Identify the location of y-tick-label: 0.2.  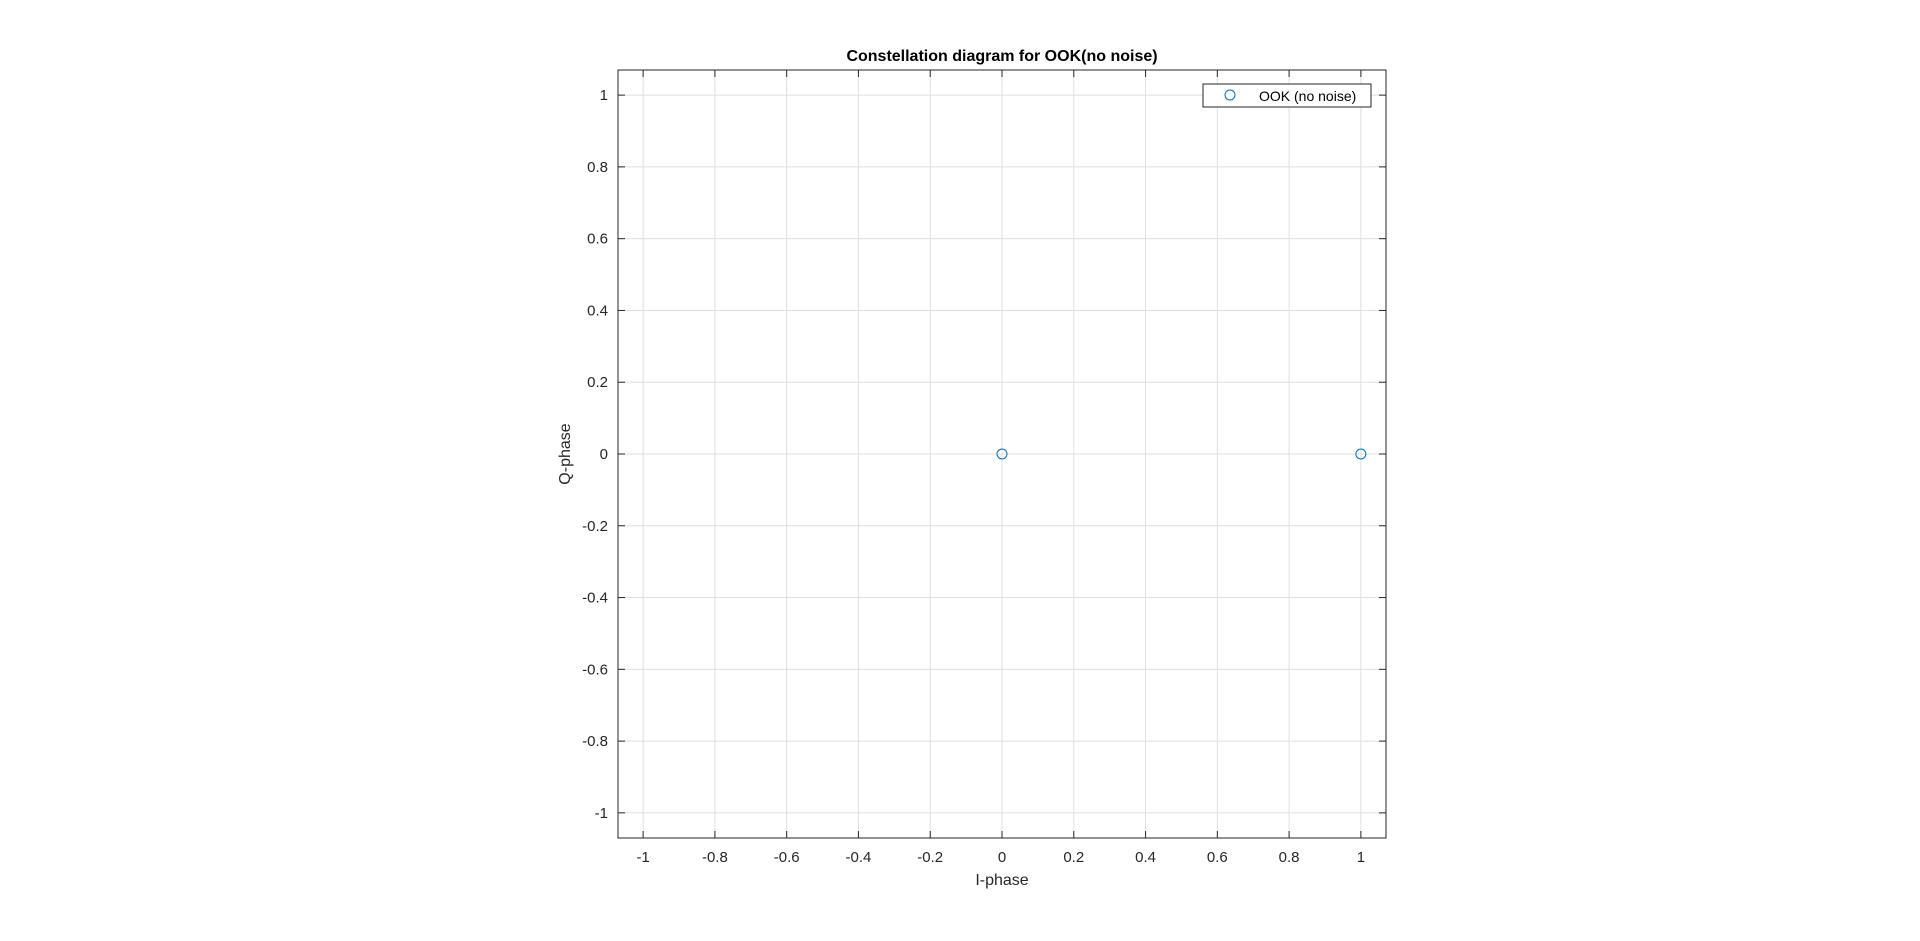
(597, 382).